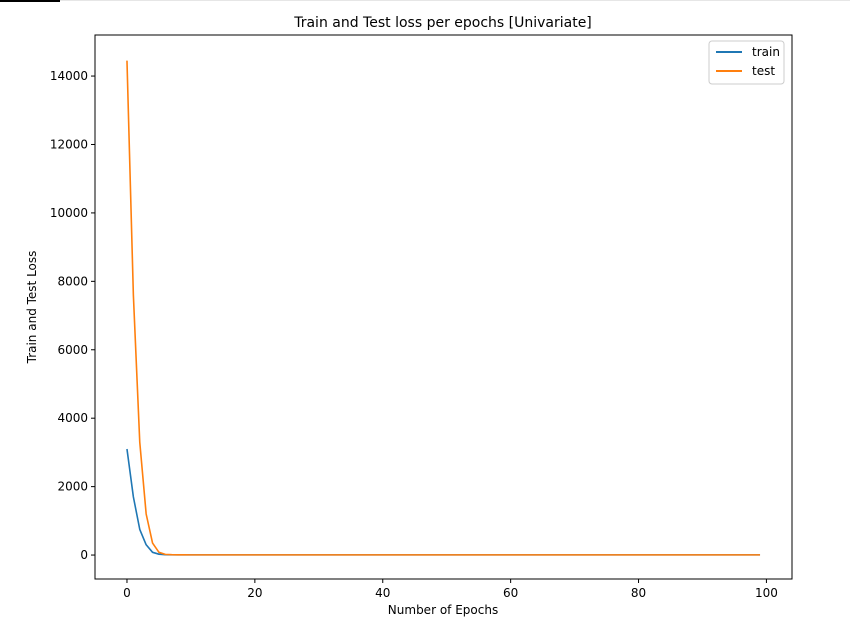 The width and height of the screenshot is (850, 631). What do you see at coordinates (69, 144) in the screenshot?
I see `y-tick-label: 12000` at bounding box center [69, 144].